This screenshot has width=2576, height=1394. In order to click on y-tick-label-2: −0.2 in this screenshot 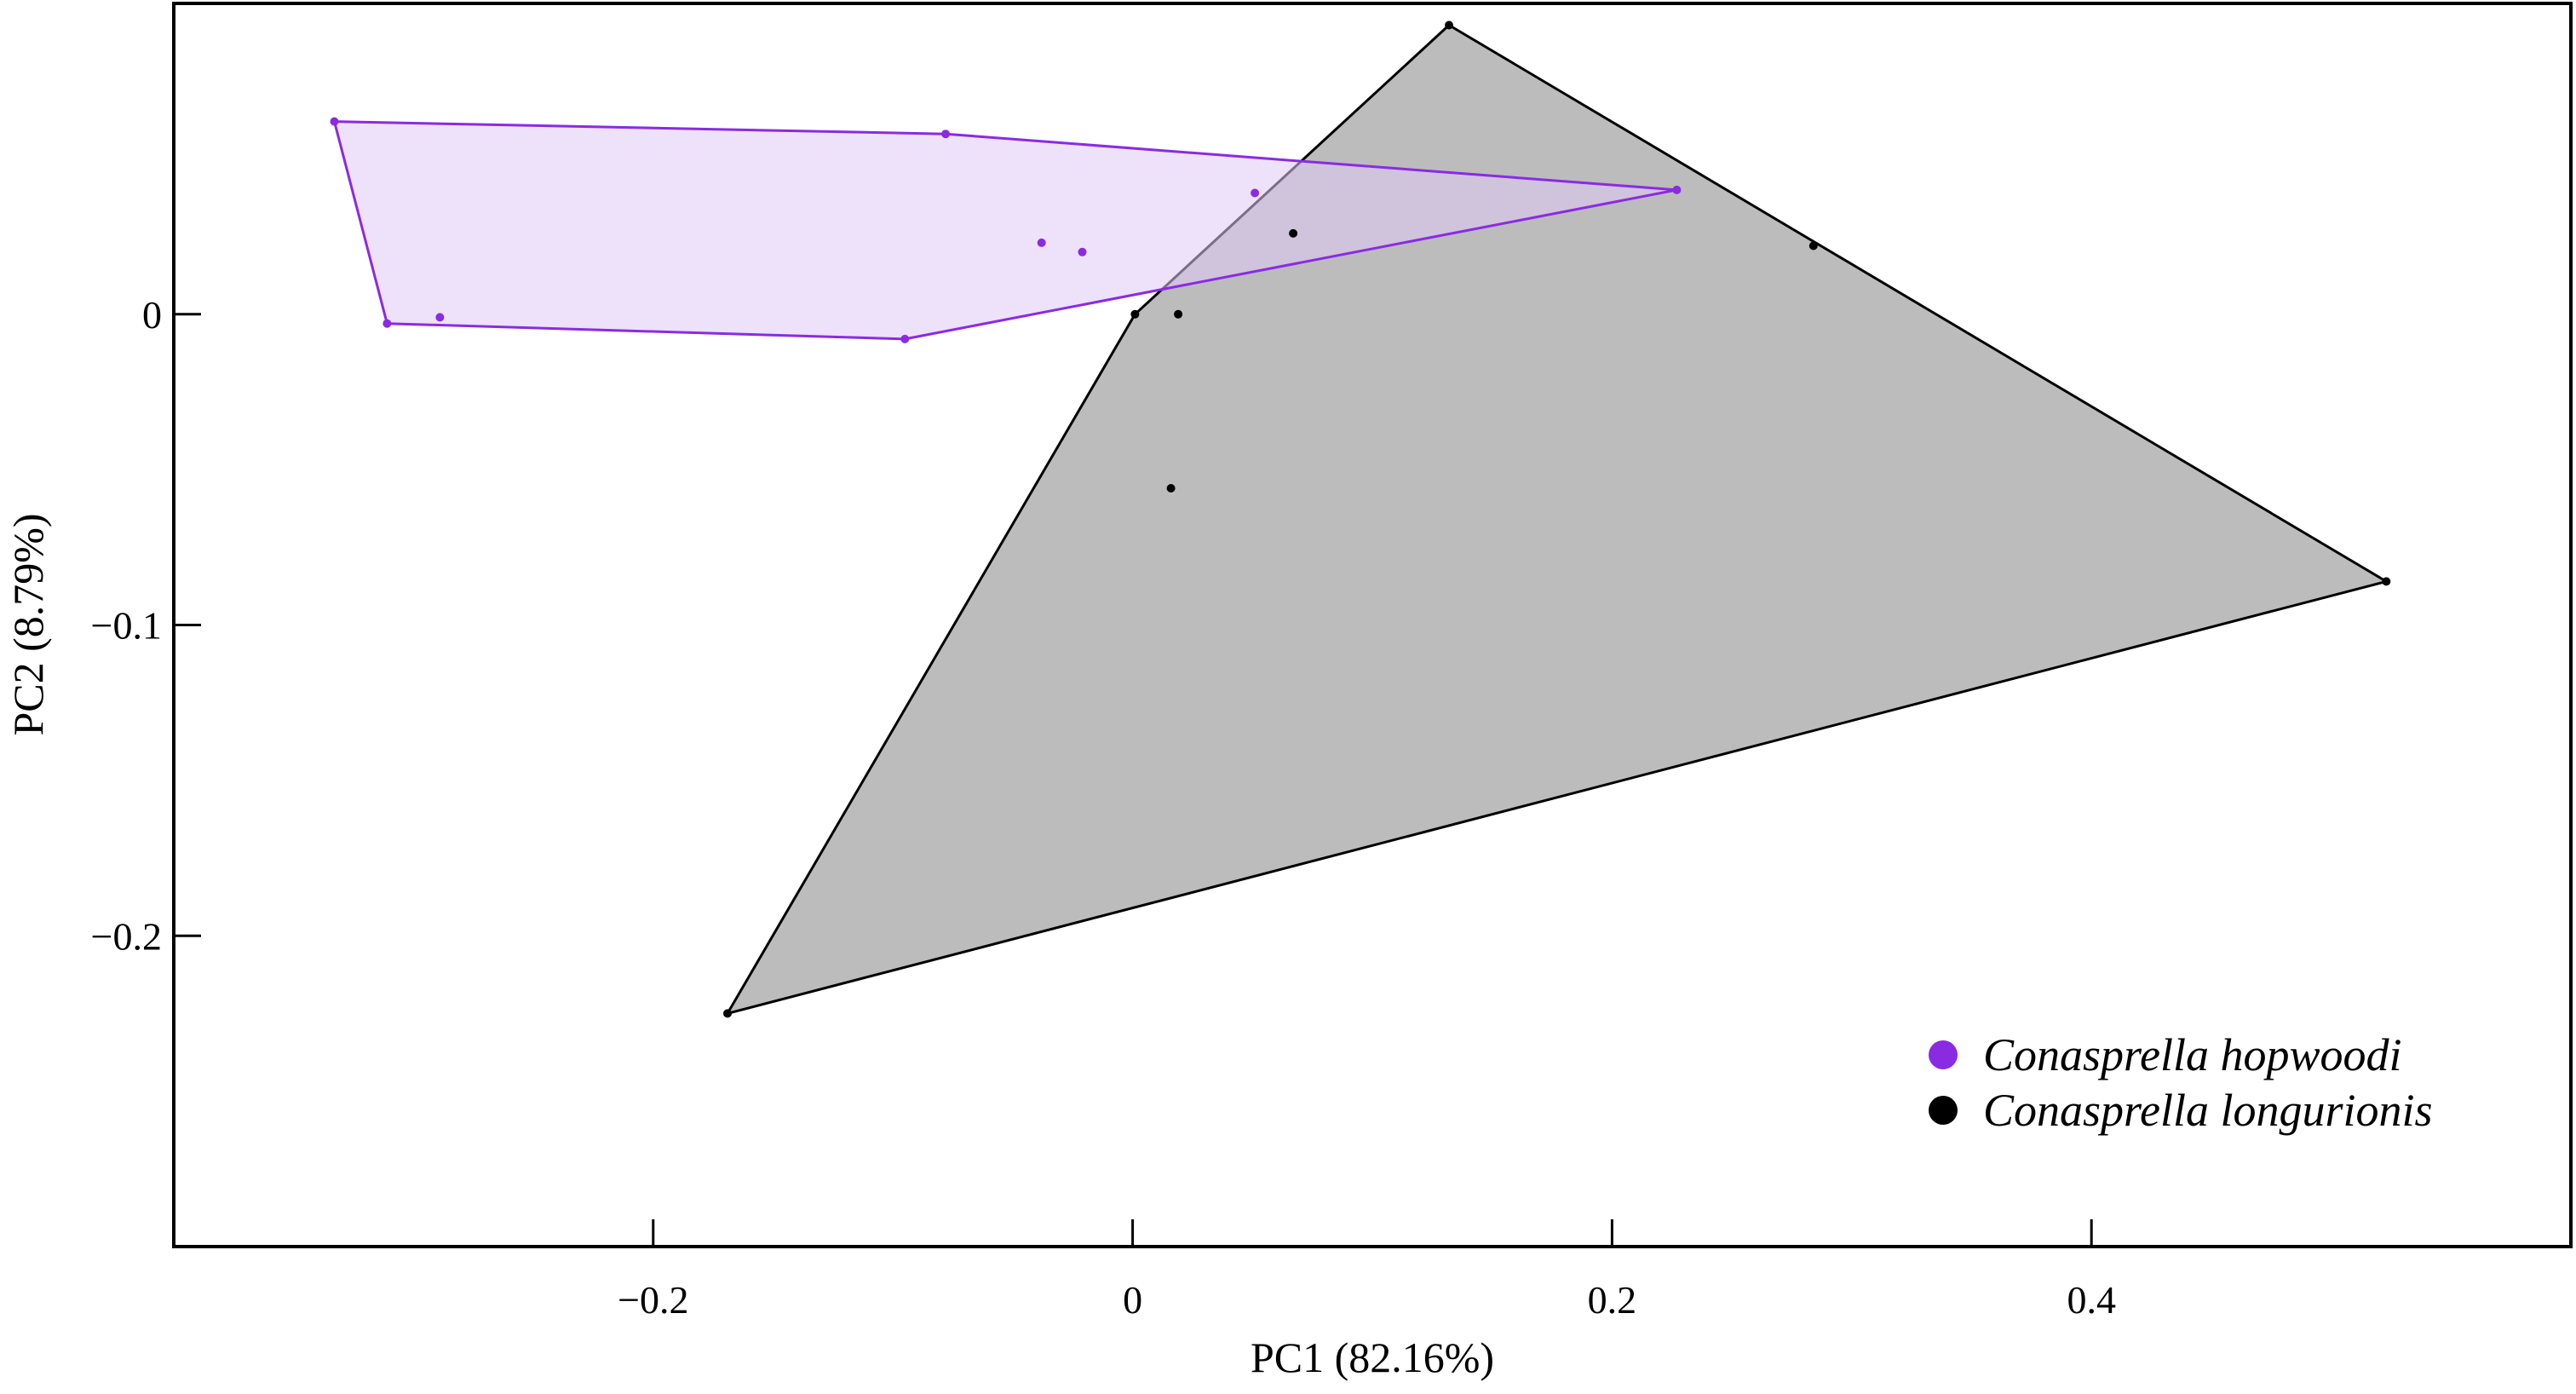, I will do `click(126, 936)`.